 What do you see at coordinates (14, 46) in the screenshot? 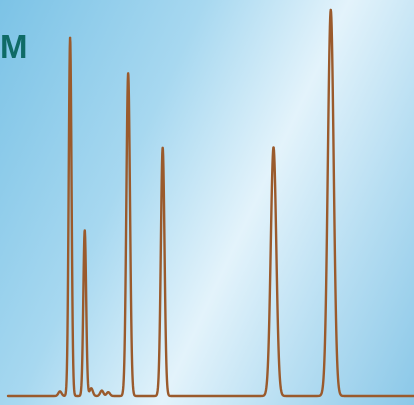
I see `chart-title-fragment: M` at bounding box center [14, 46].